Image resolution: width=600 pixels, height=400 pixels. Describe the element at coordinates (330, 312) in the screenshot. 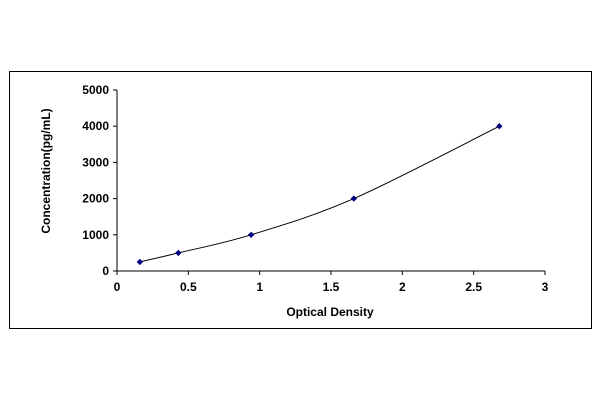

I see `x-axis-label: Optical Density` at that location.